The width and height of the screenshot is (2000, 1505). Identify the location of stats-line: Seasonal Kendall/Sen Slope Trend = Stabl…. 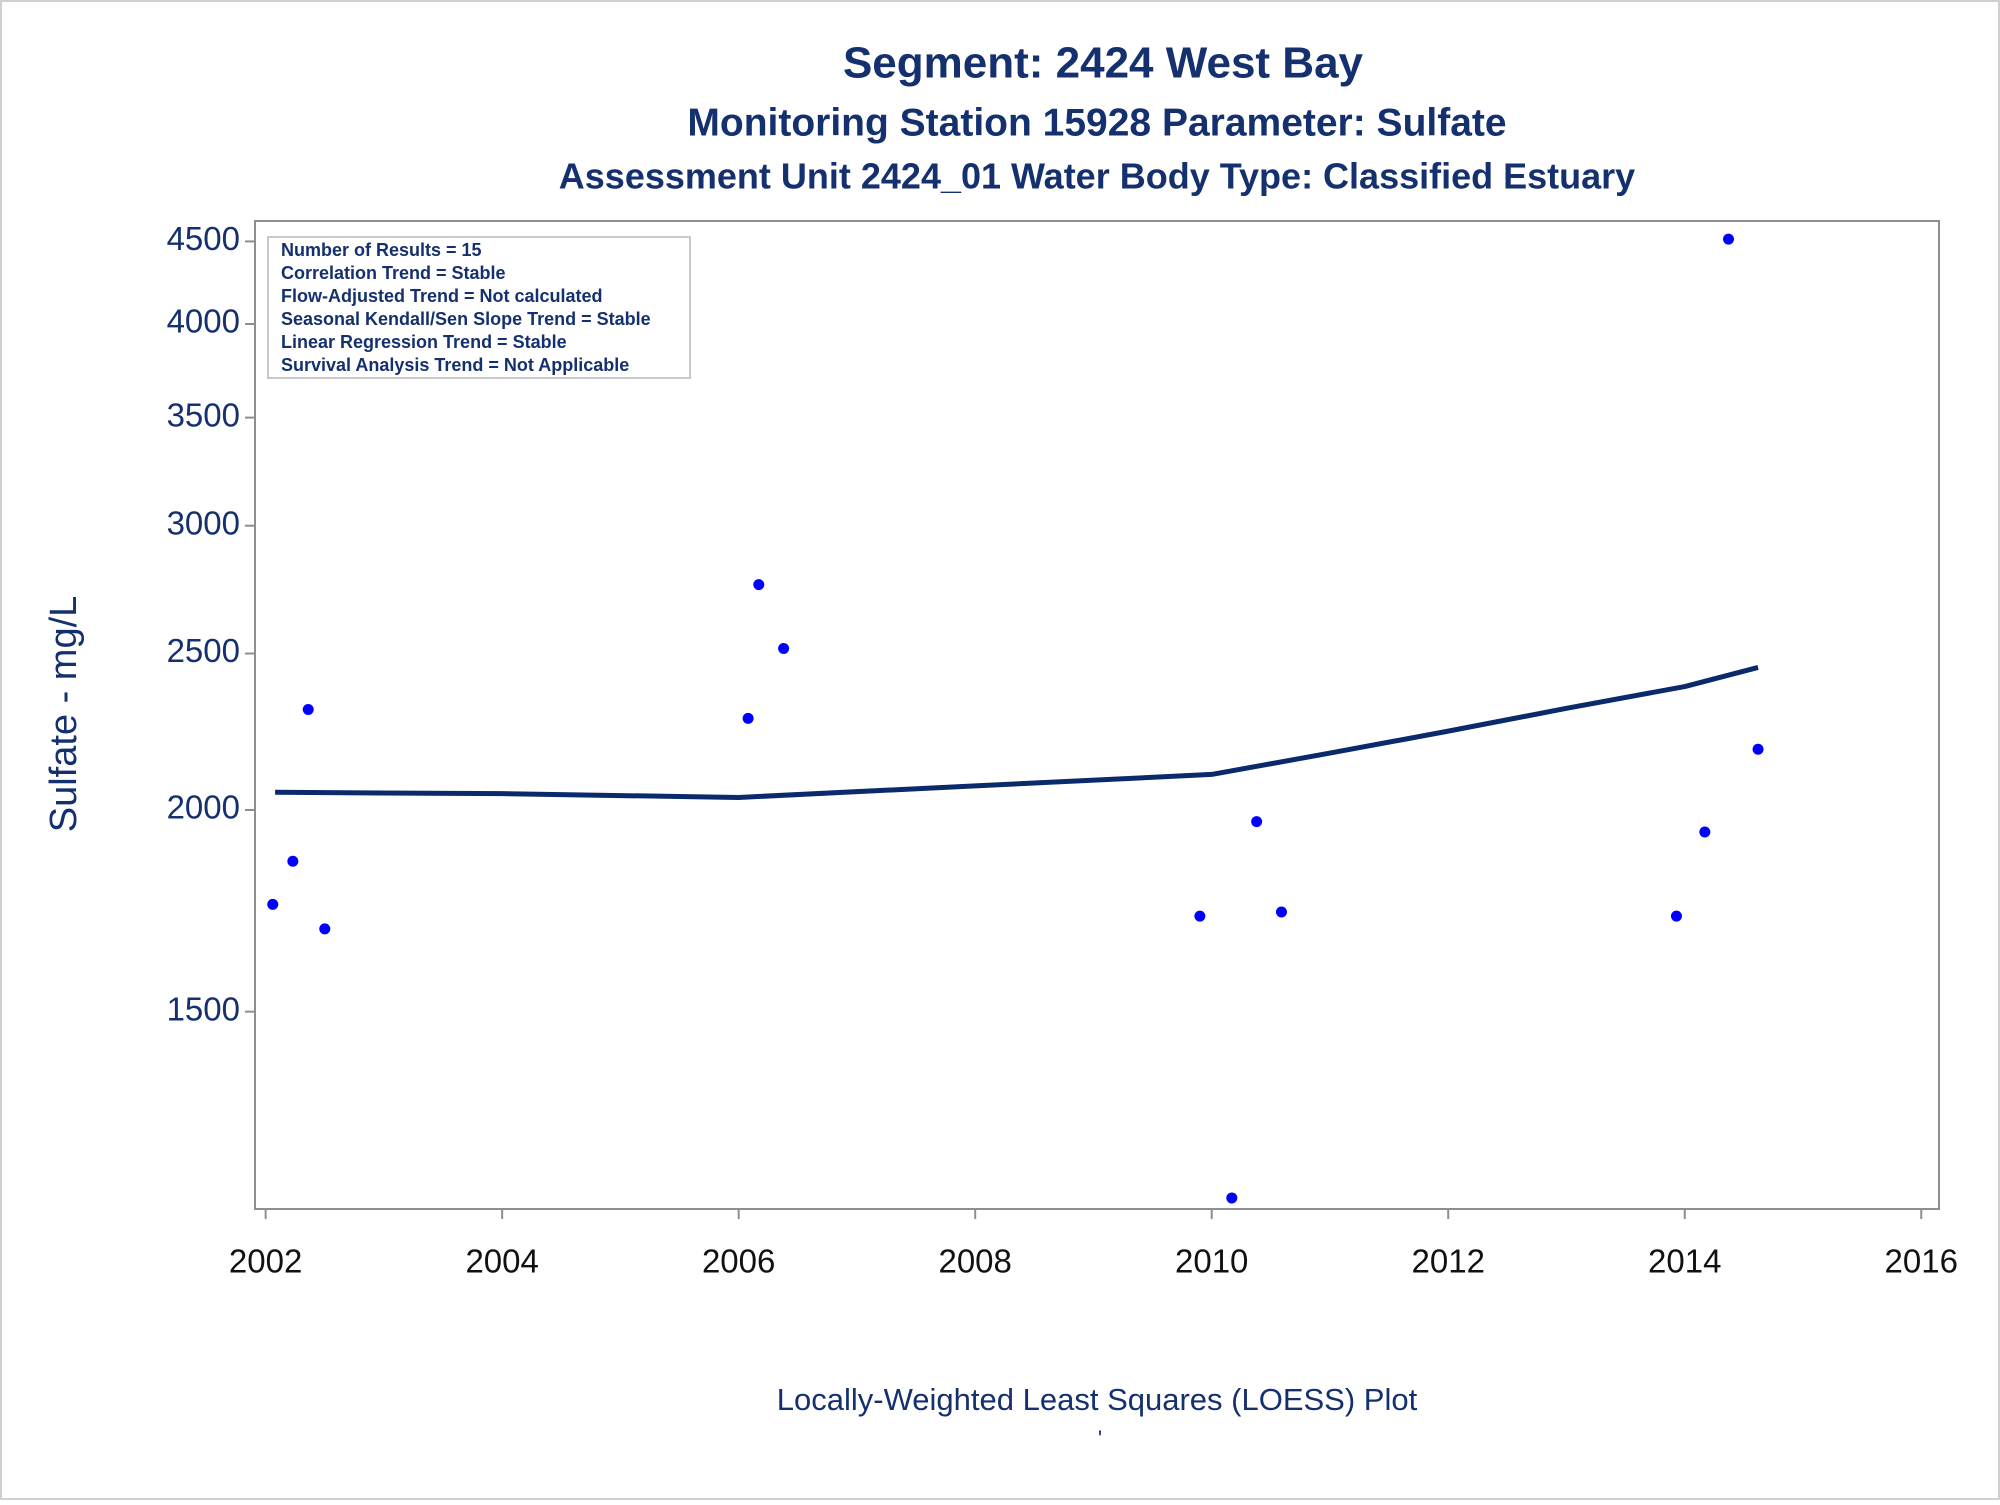
(466, 319).